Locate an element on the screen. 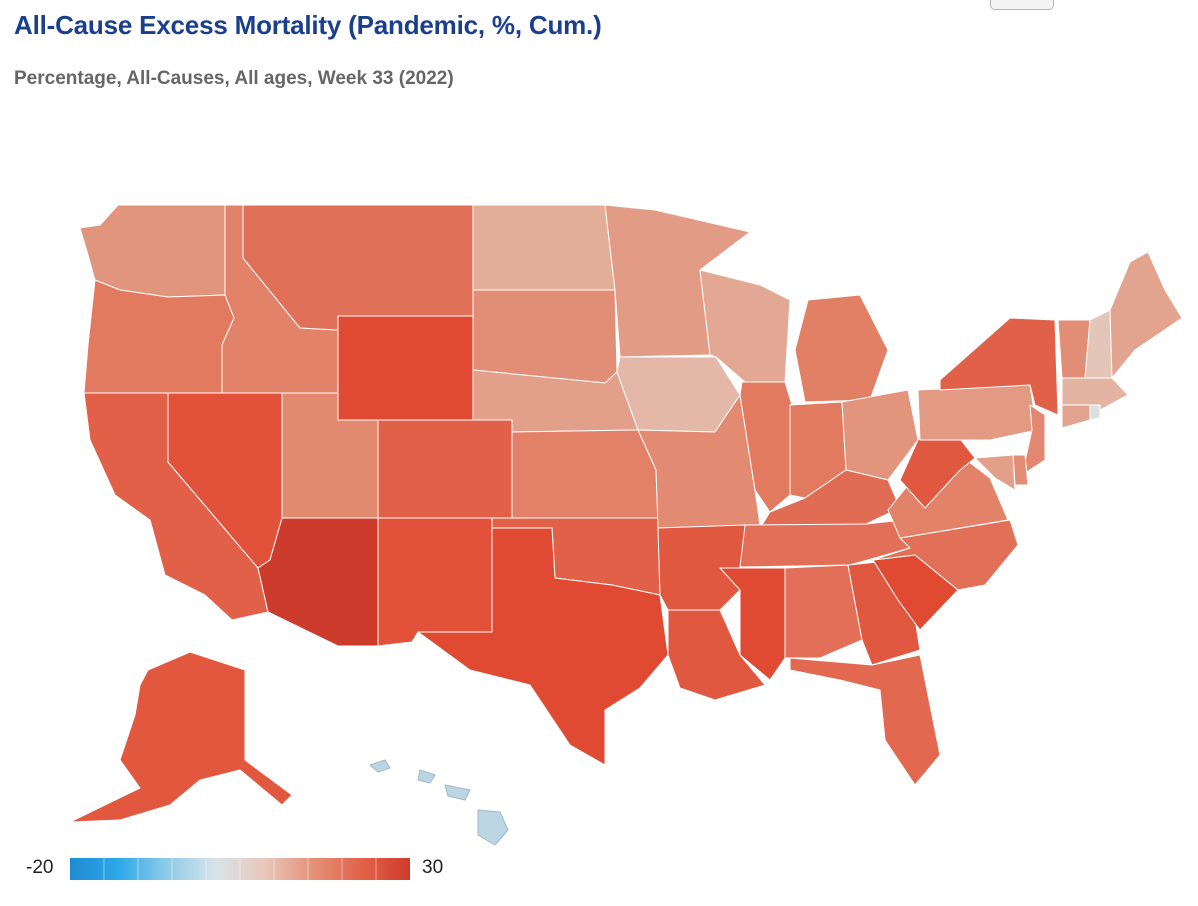 The image size is (1198, 906). state-ny is located at coordinates (999, 366).